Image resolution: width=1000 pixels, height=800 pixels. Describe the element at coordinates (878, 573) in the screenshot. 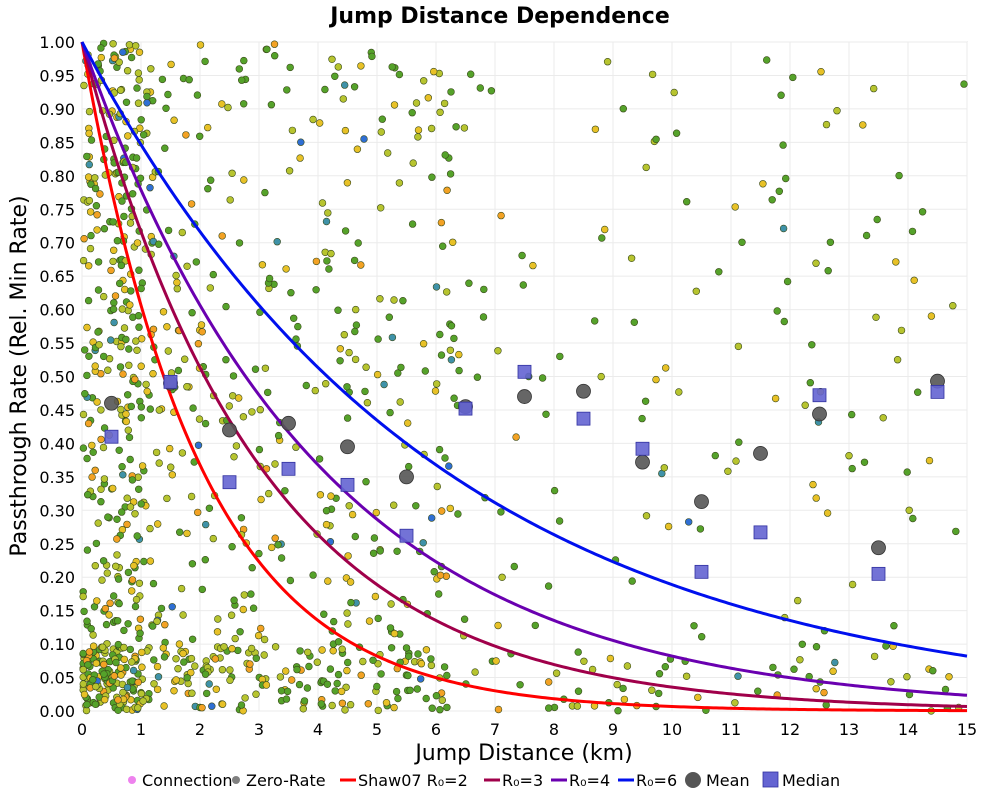

I see `median-marker` at that location.